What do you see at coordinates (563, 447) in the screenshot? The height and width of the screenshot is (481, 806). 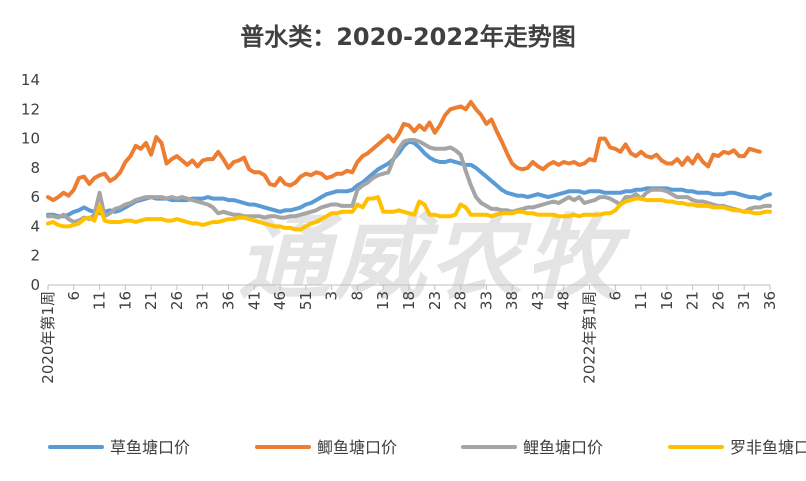 I see `legend-label-2: 鲤鱼塘口价` at bounding box center [563, 447].